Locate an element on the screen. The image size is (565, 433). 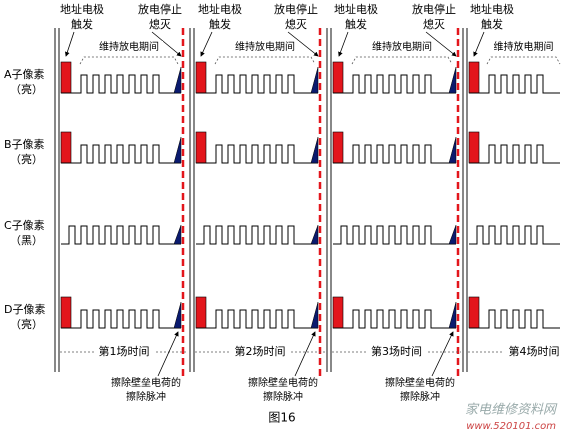
field-label: 第2场时间 is located at coordinates (260, 351).